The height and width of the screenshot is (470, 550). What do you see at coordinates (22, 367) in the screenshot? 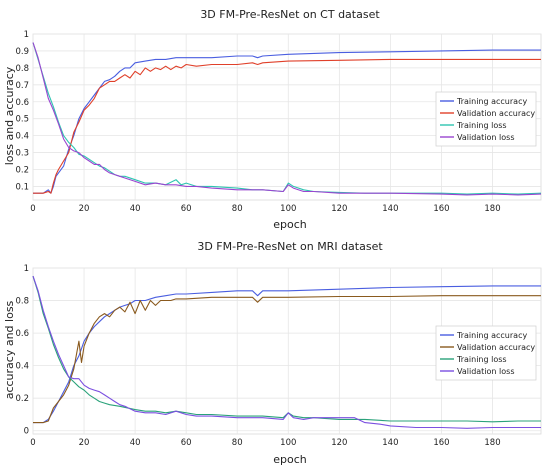
I see `mri-y-tick-label: 0.4` at bounding box center [22, 367].